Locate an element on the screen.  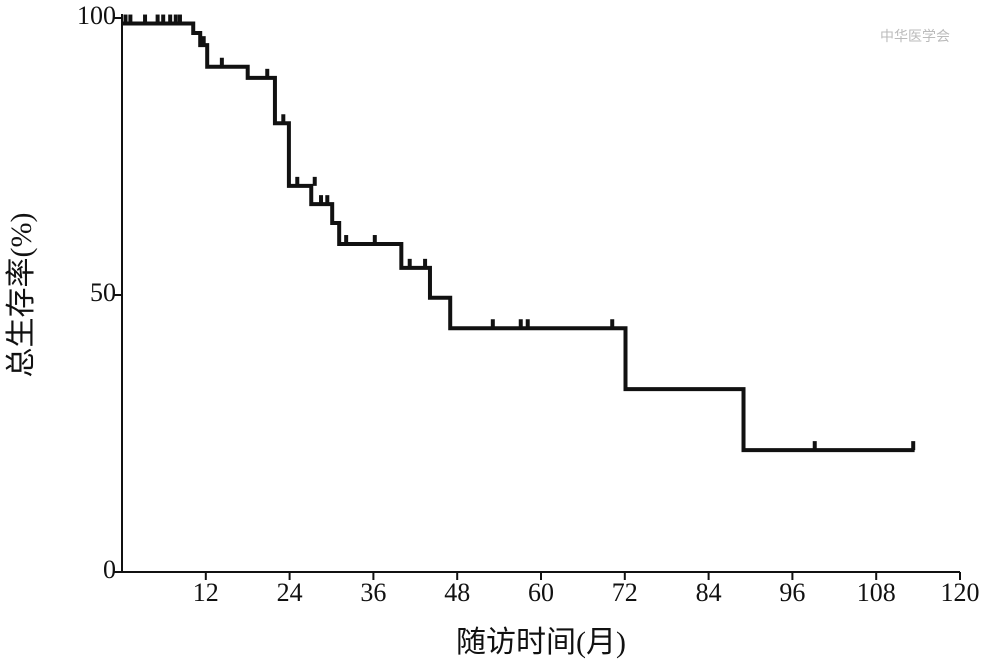
y-tick-label: 0 is located at coordinates (109, 569).